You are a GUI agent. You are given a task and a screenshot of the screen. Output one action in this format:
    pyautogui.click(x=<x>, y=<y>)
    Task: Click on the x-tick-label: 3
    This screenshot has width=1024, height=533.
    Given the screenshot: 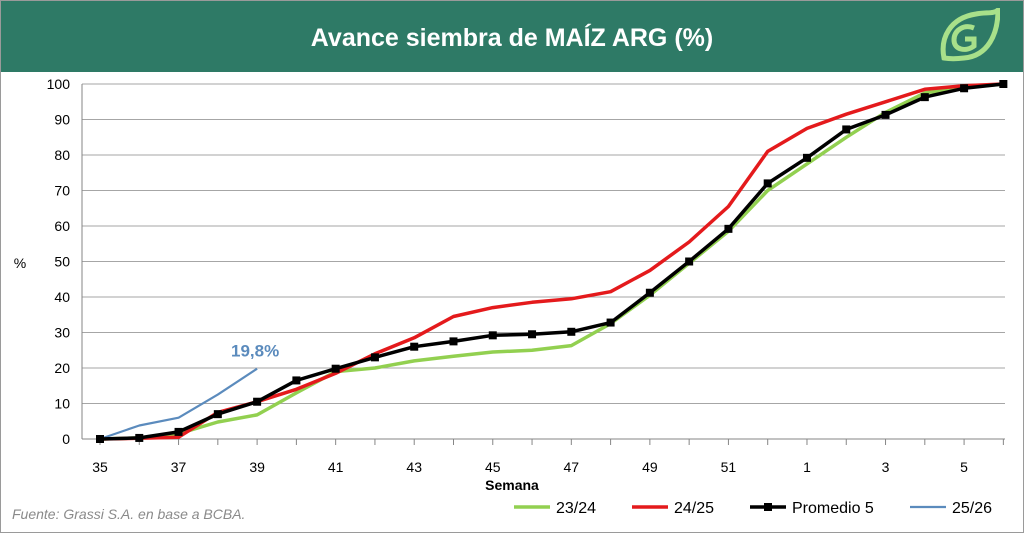 What is the action you would take?
    pyautogui.click(x=886, y=467)
    